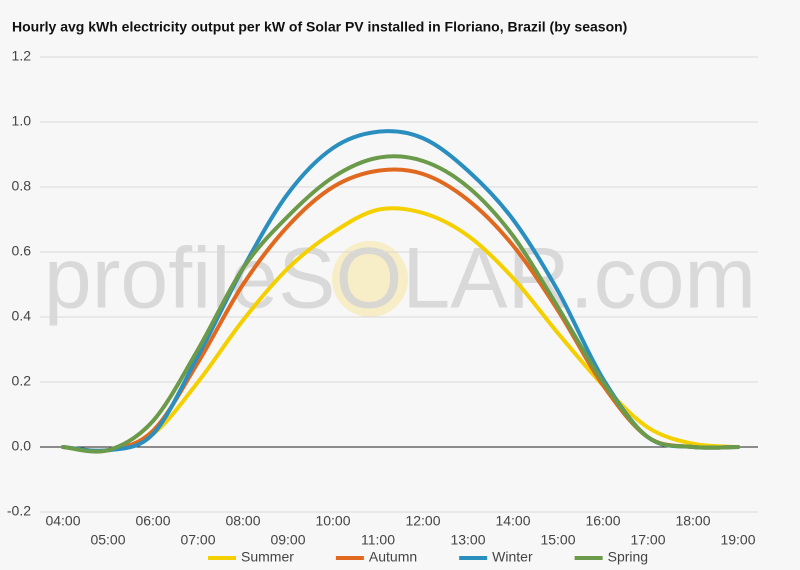  Describe the element at coordinates (393, 557) in the screenshot. I see `legend-label: Autumn` at that location.